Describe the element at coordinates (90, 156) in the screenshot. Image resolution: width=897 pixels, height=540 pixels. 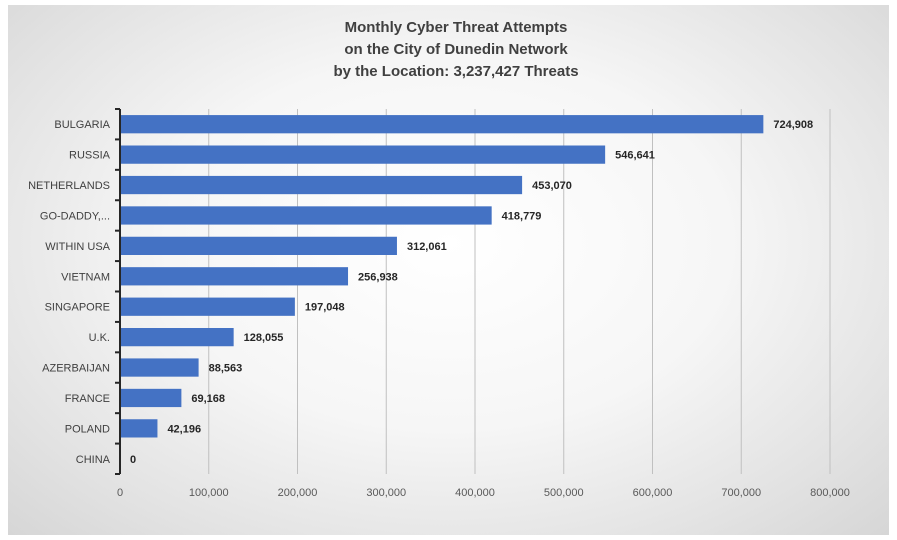
I see `category-label: RUSSIA` at that location.